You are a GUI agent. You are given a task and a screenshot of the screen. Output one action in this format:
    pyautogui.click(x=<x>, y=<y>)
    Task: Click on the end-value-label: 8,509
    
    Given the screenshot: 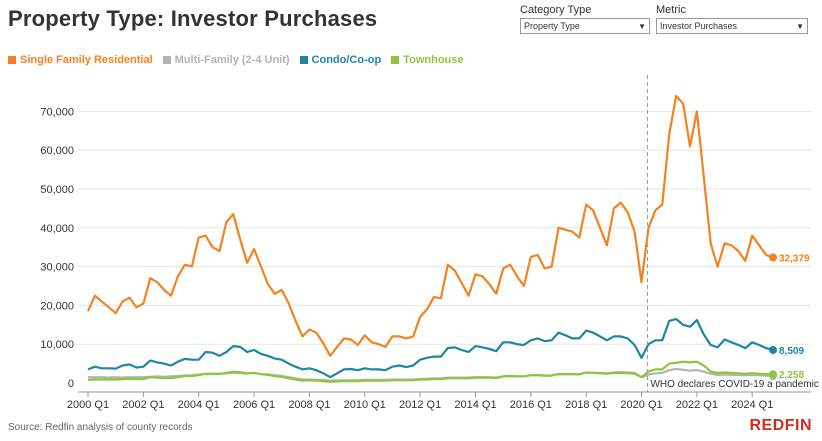 What is the action you would take?
    pyautogui.click(x=791, y=351)
    